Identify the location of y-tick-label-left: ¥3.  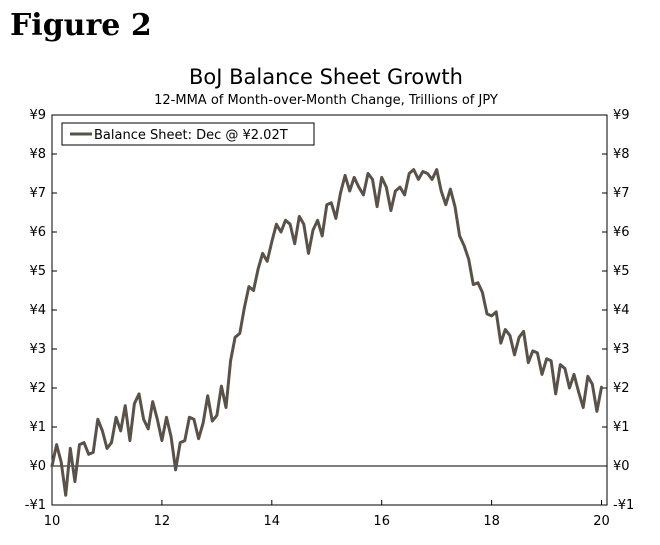
(37, 349).